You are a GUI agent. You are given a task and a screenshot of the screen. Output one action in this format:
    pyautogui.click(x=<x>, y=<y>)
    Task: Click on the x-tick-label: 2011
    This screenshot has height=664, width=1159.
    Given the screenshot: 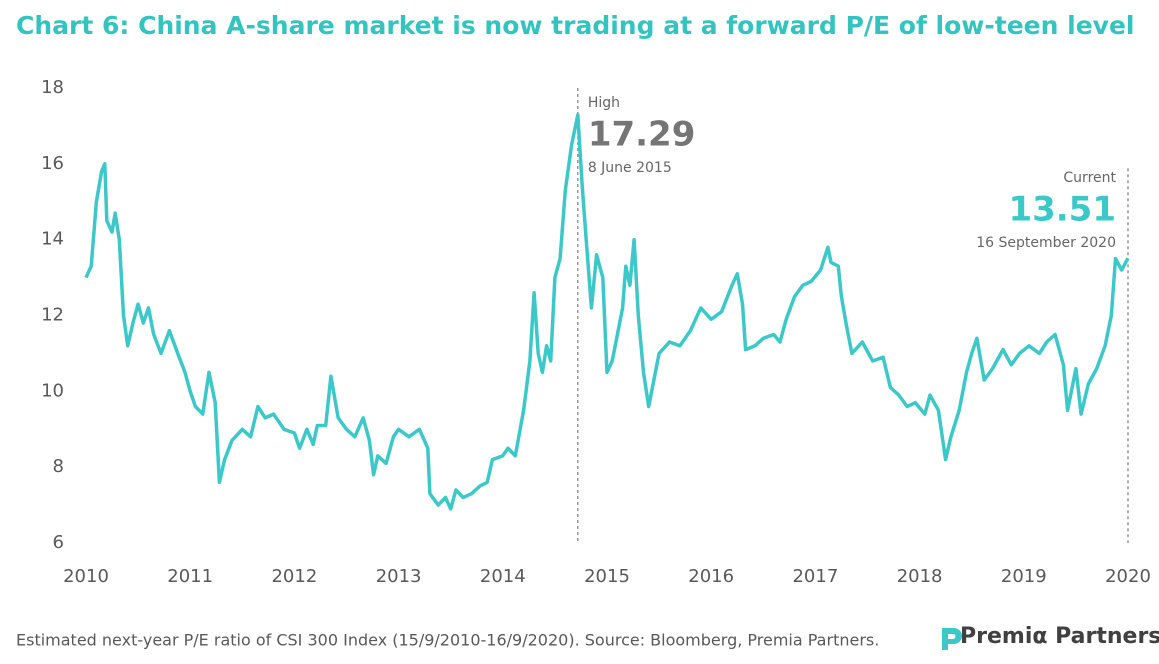 What is the action you would take?
    pyautogui.click(x=190, y=576)
    